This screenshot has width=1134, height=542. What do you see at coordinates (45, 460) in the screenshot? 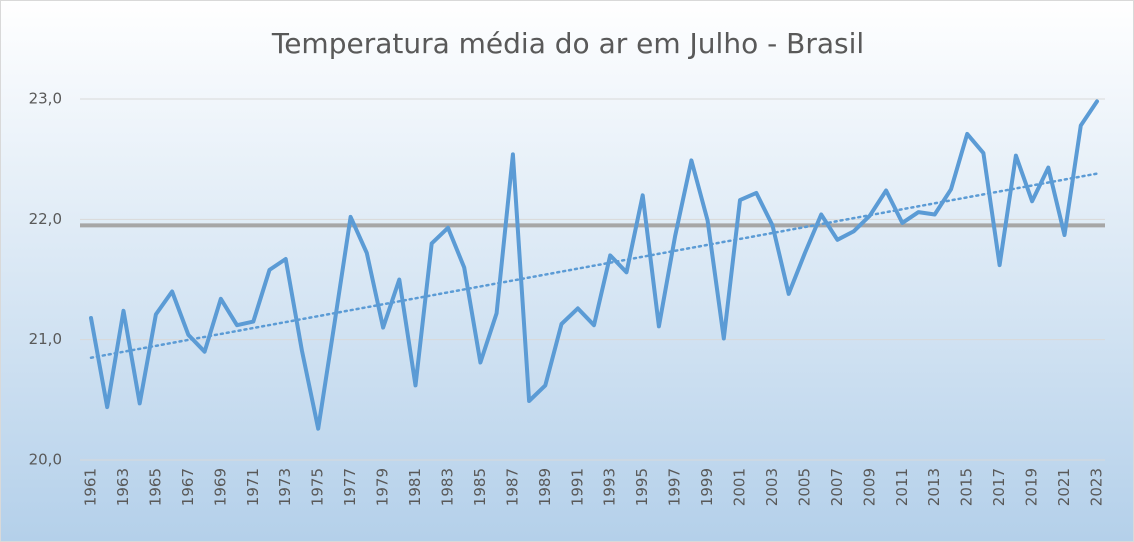
I see `y-tick-label: 20,0` at bounding box center [45, 460].